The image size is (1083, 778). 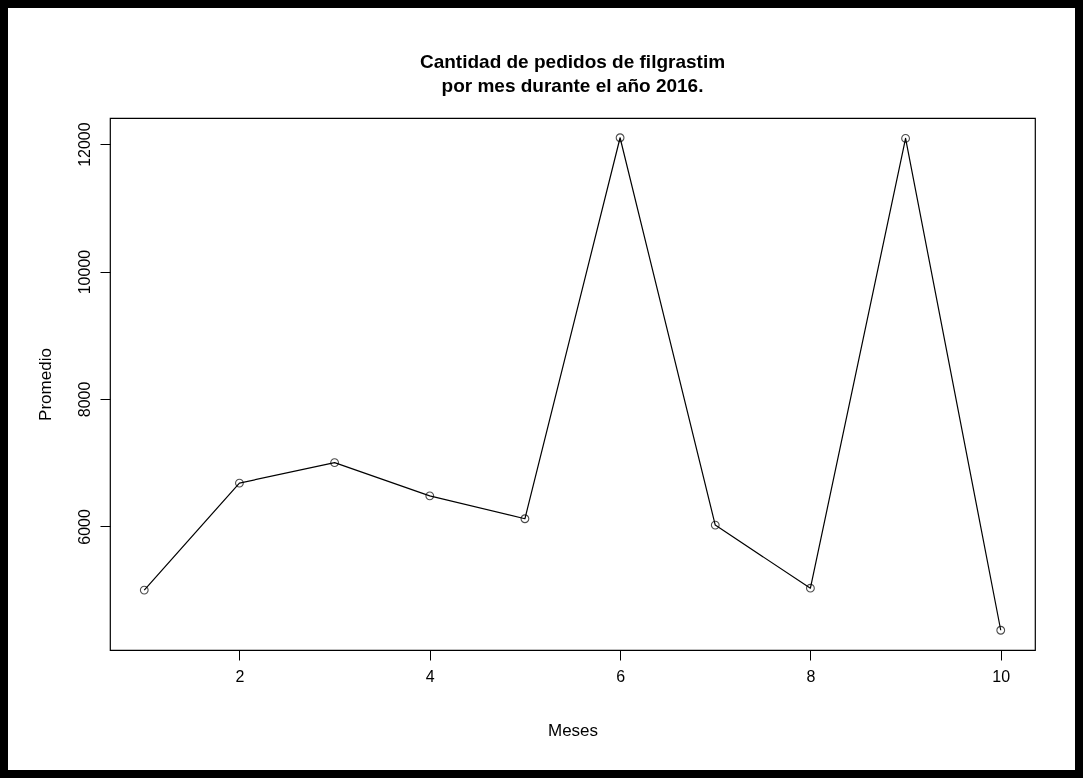 I want to click on y-tick-label: 8000, so click(x=84, y=399).